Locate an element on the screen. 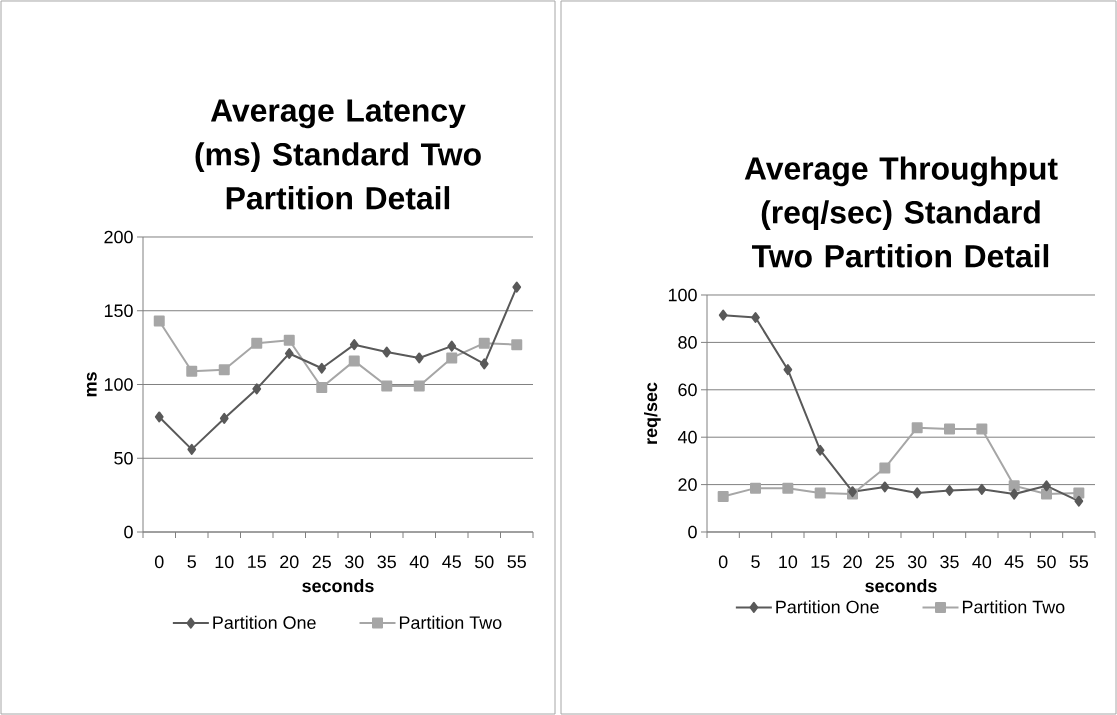 The width and height of the screenshot is (1117, 715). y-axis-title: ms is located at coordinates (91, 384).